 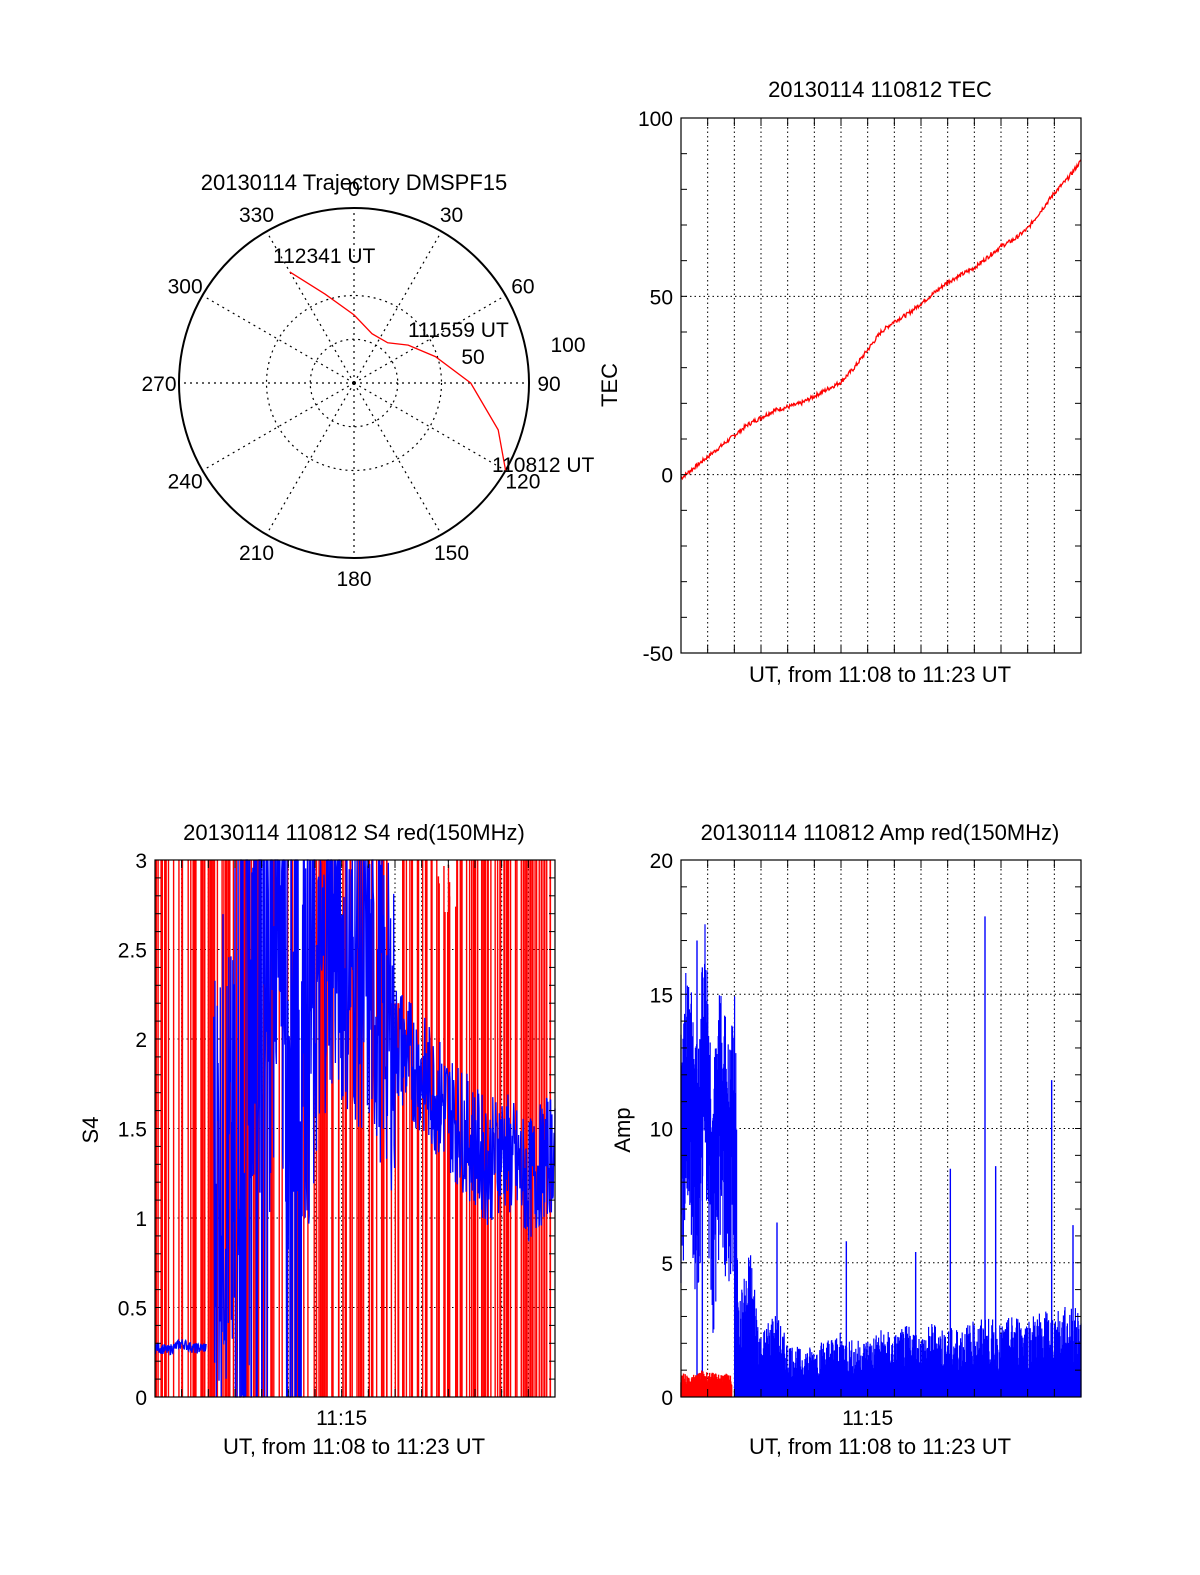 I want to click on polar-trajectory-line, so click(x=398, y=371).